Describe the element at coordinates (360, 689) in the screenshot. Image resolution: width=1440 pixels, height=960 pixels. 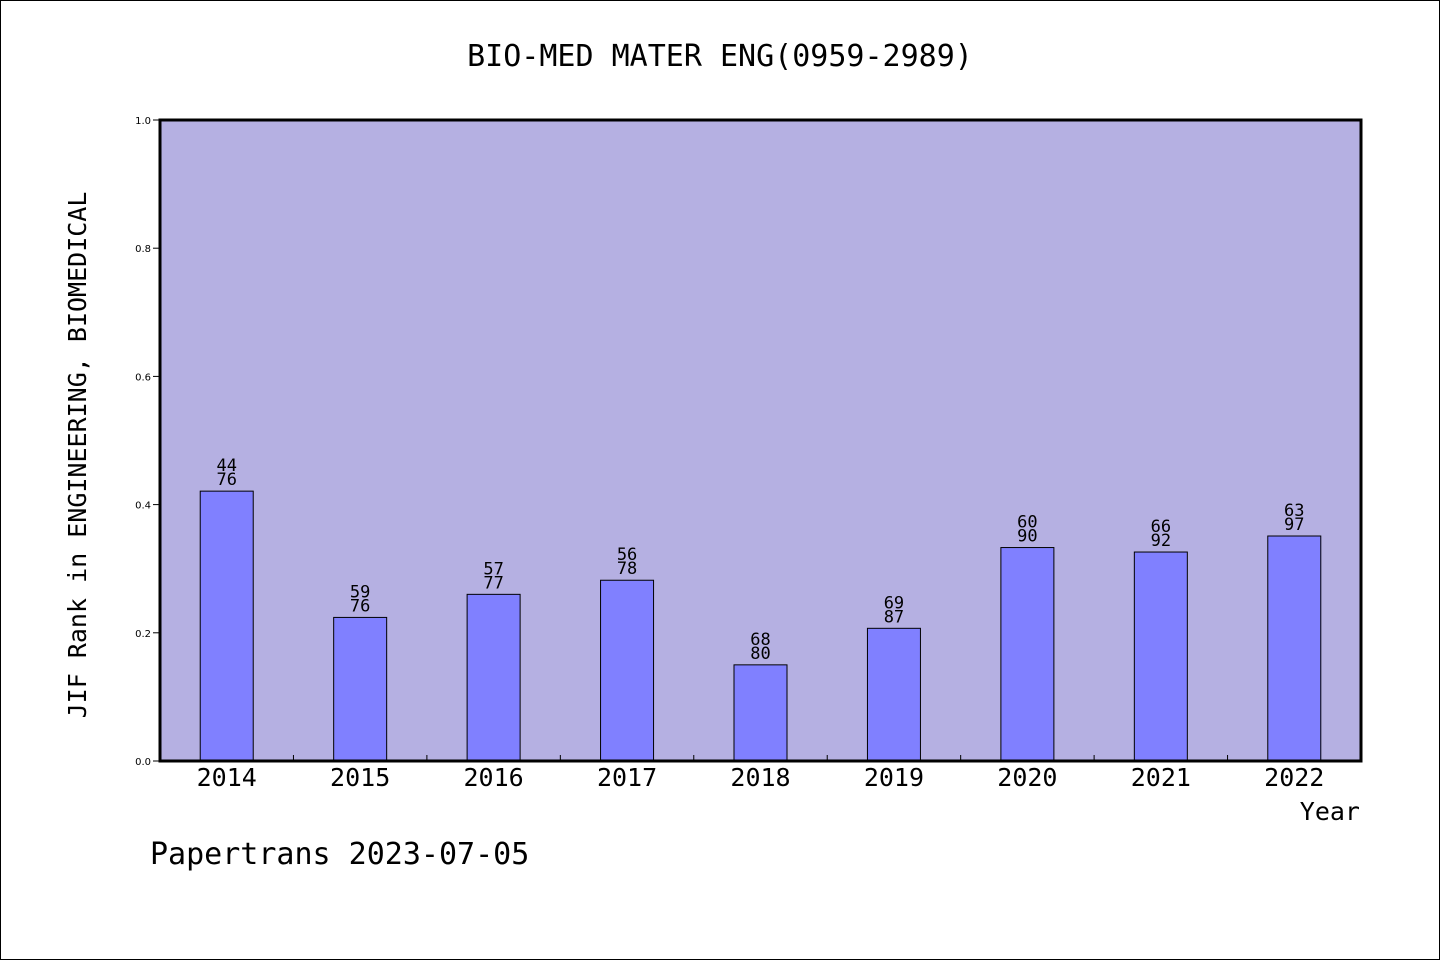
I see `bar-2015` at that location.